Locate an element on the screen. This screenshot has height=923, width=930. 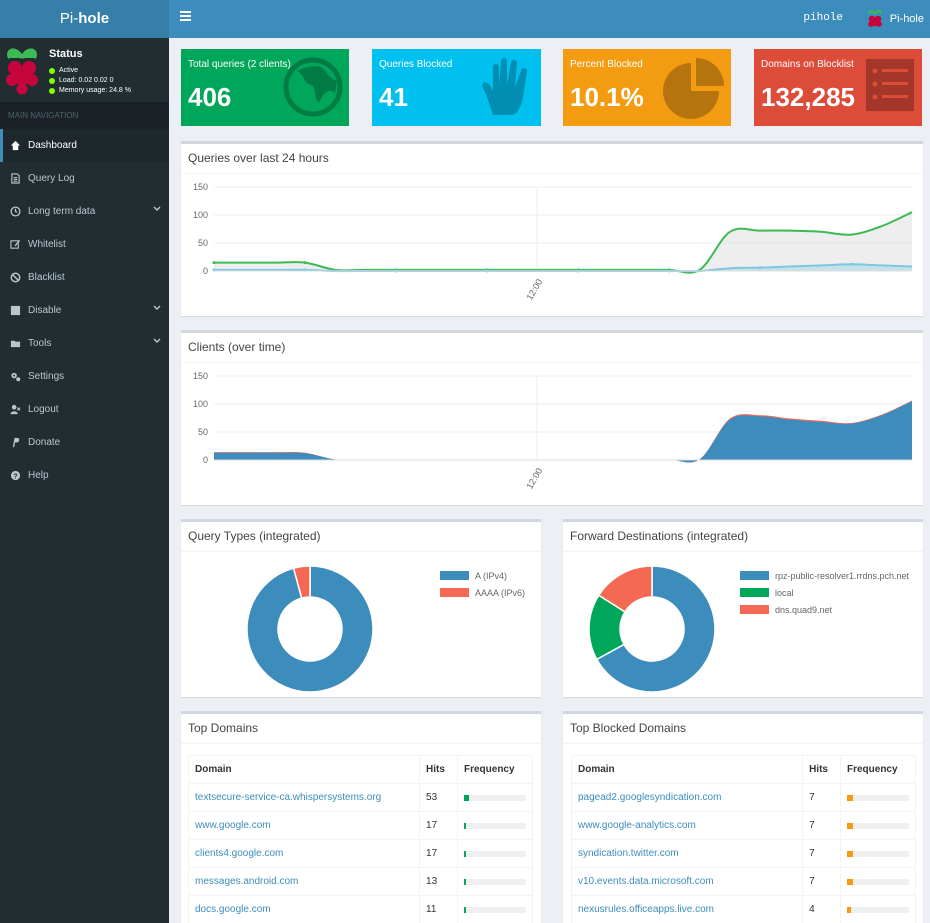
user-name: Pi-hole is located at coordinates (906, 19).